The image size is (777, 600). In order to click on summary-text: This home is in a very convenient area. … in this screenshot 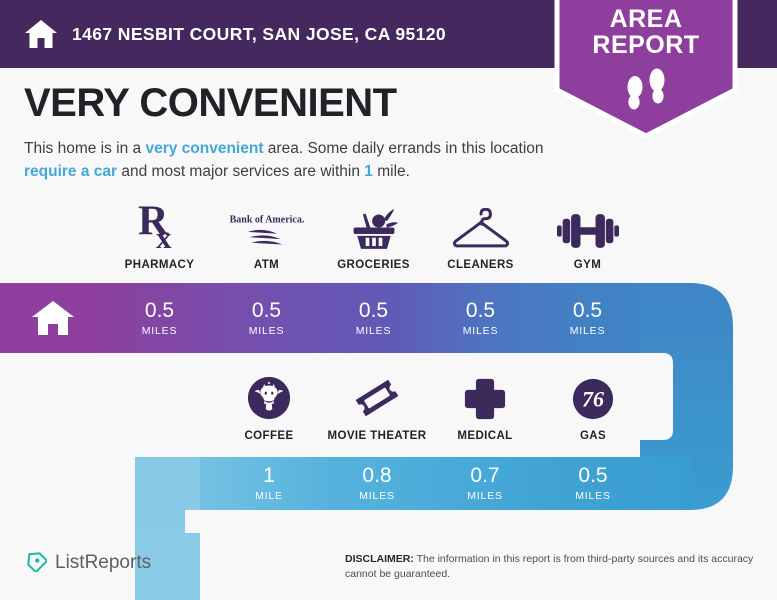, I will do `click(289, 160)`.